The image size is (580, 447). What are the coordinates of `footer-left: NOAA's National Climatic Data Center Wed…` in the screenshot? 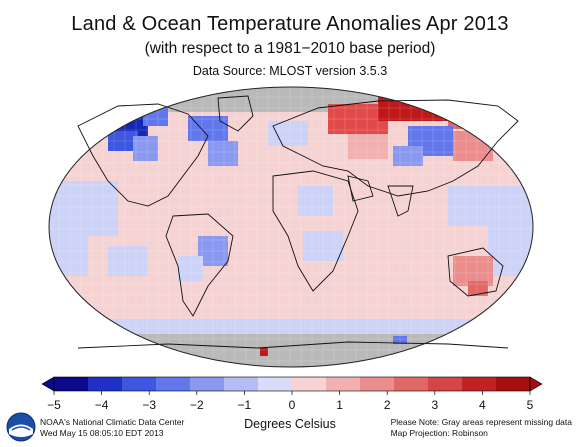 It's located at (112, 427).